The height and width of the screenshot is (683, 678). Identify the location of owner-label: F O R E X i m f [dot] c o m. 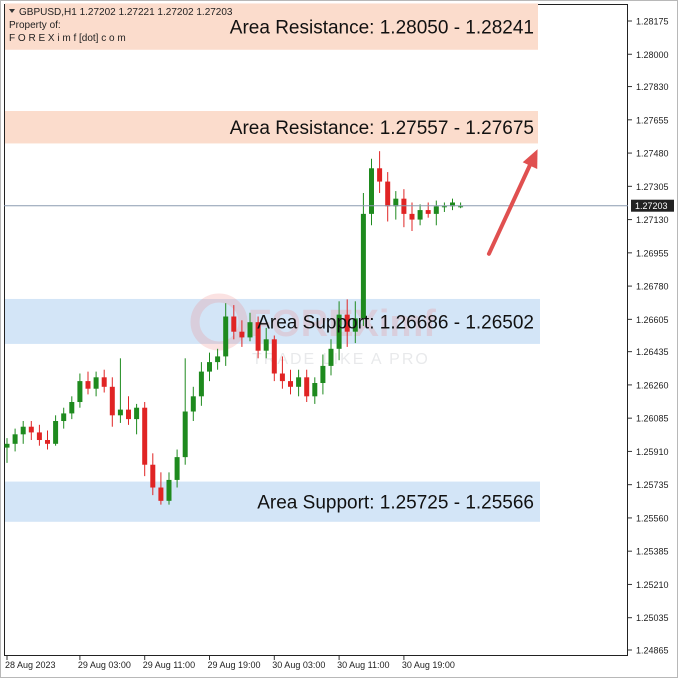
(67, 38).